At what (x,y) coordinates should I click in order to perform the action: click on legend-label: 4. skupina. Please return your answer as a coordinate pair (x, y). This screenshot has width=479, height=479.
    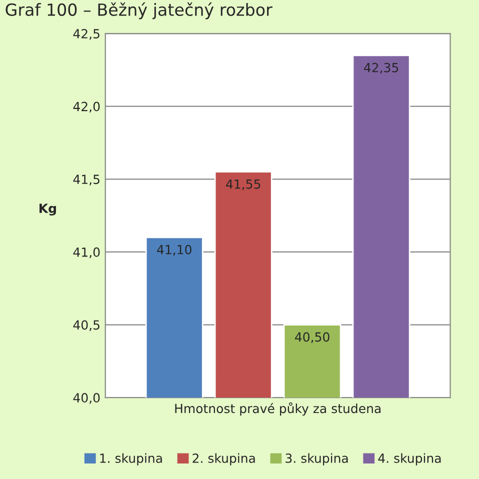
    Looking at the image, I should click on (409, 459).